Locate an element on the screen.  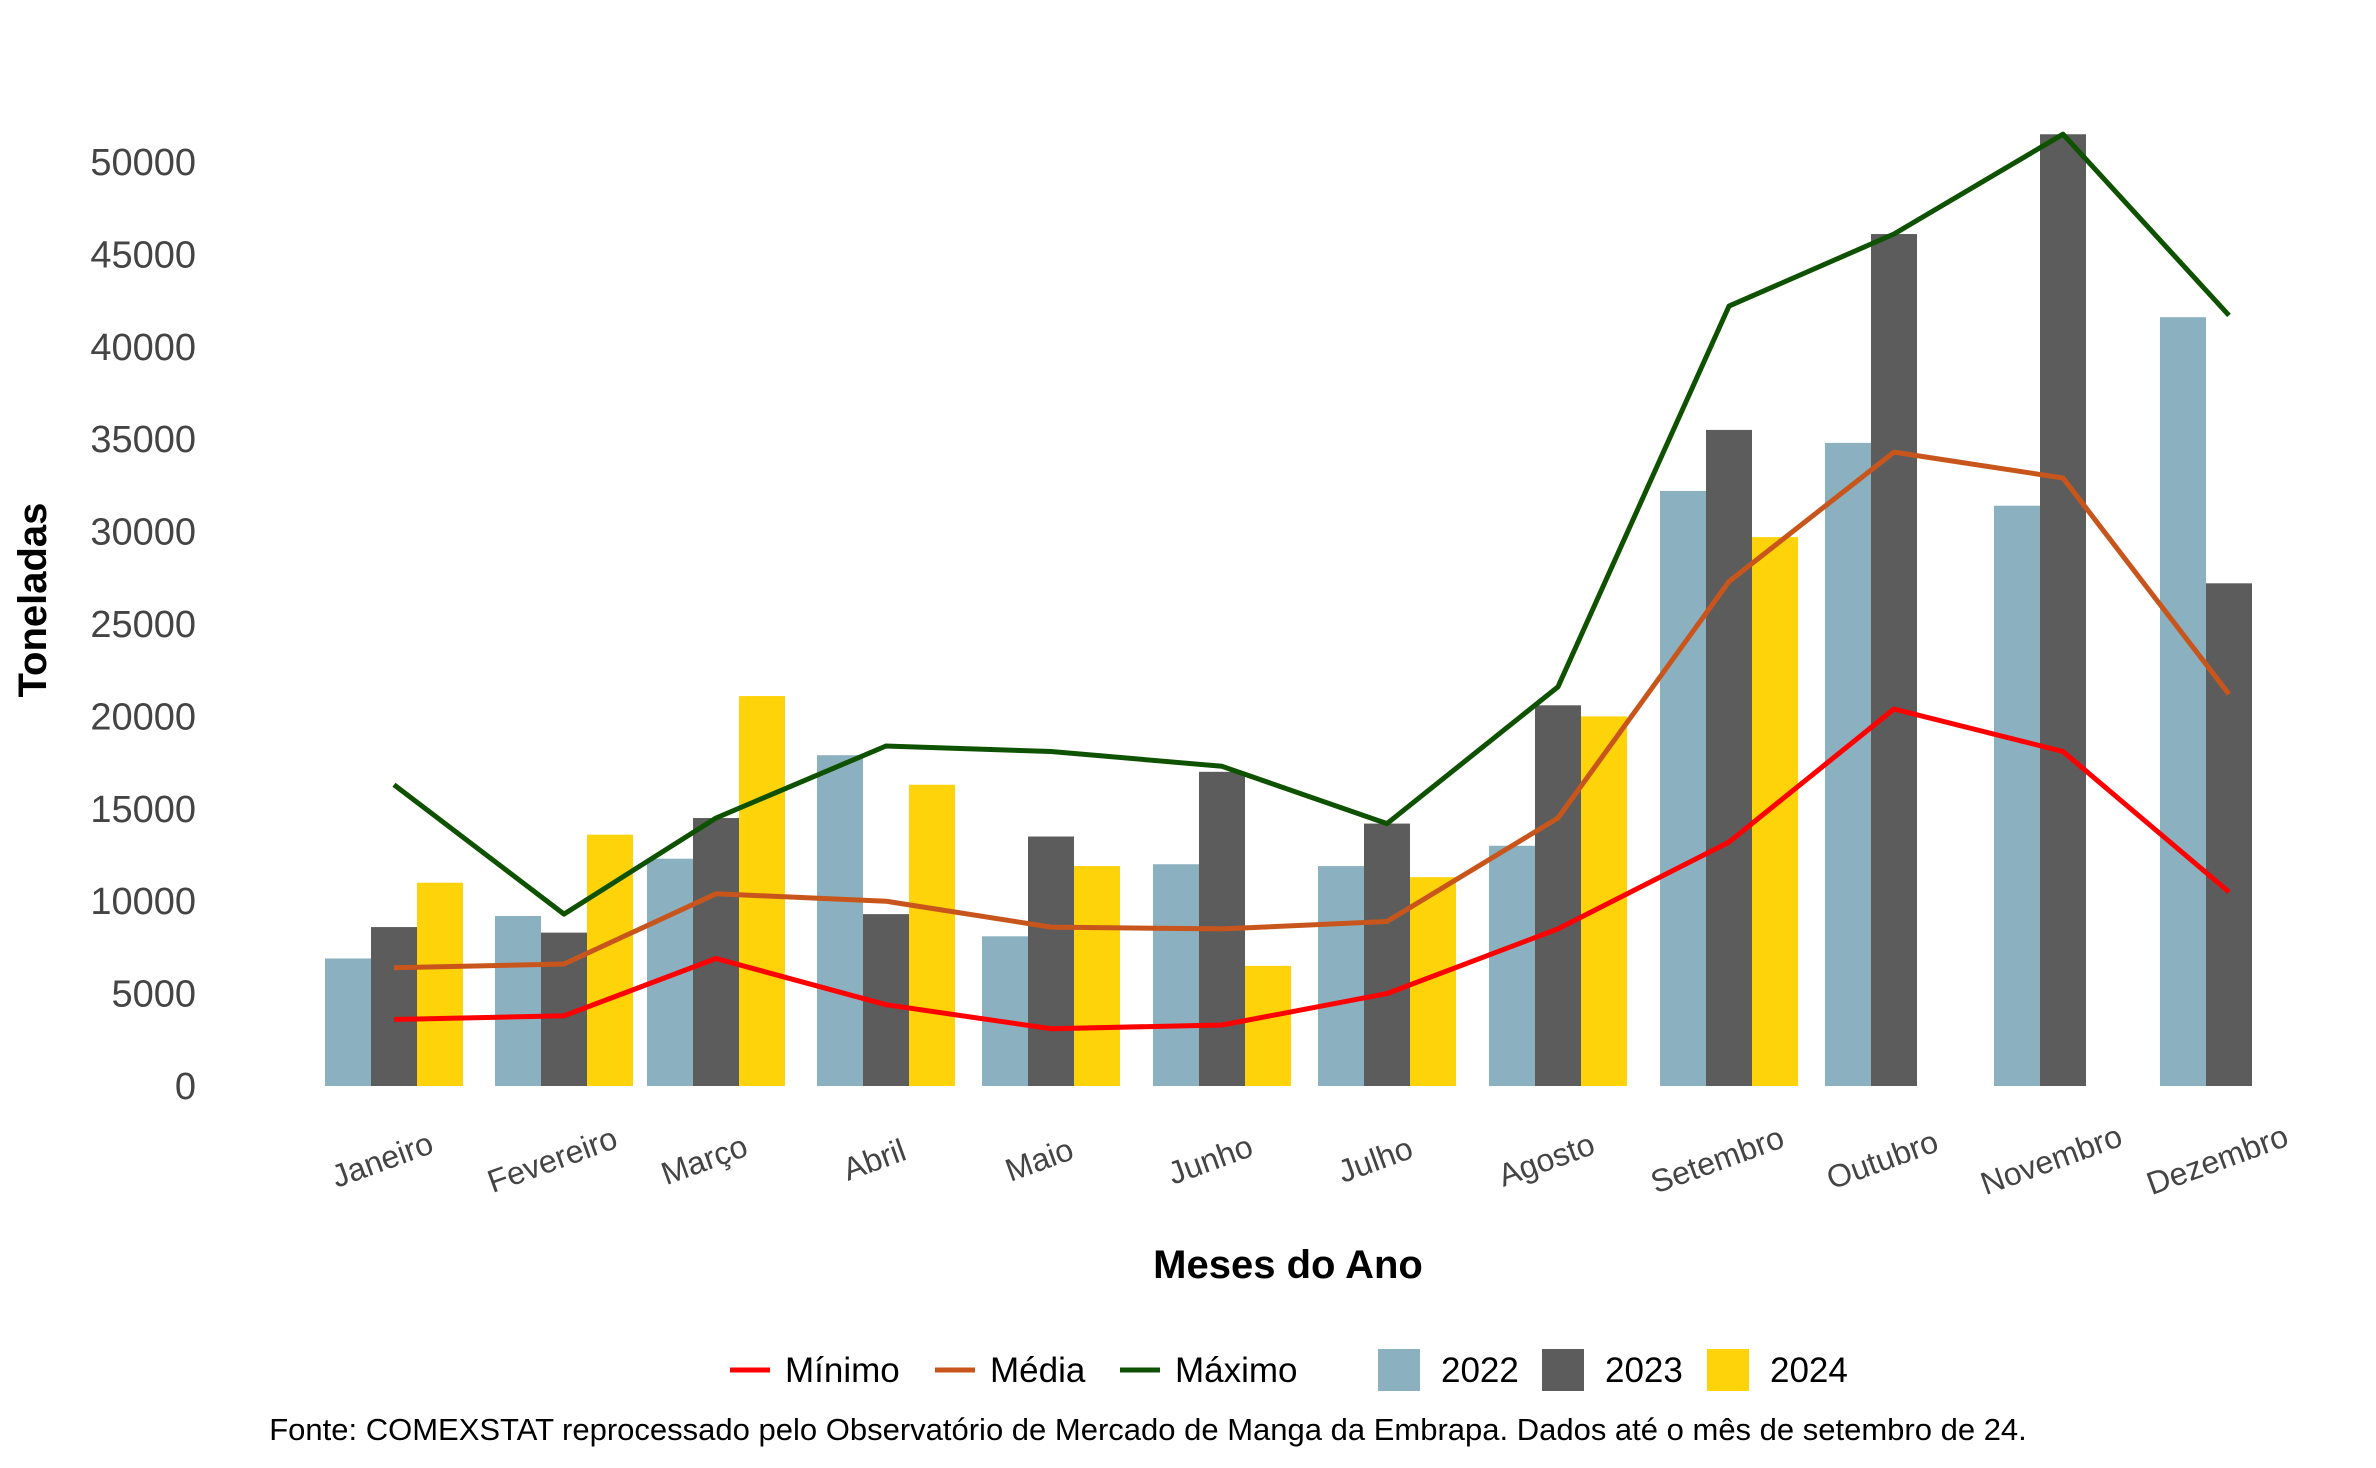
x-tick-label-fevereiro: Fevereiro is located at coordinates (552, 1160).